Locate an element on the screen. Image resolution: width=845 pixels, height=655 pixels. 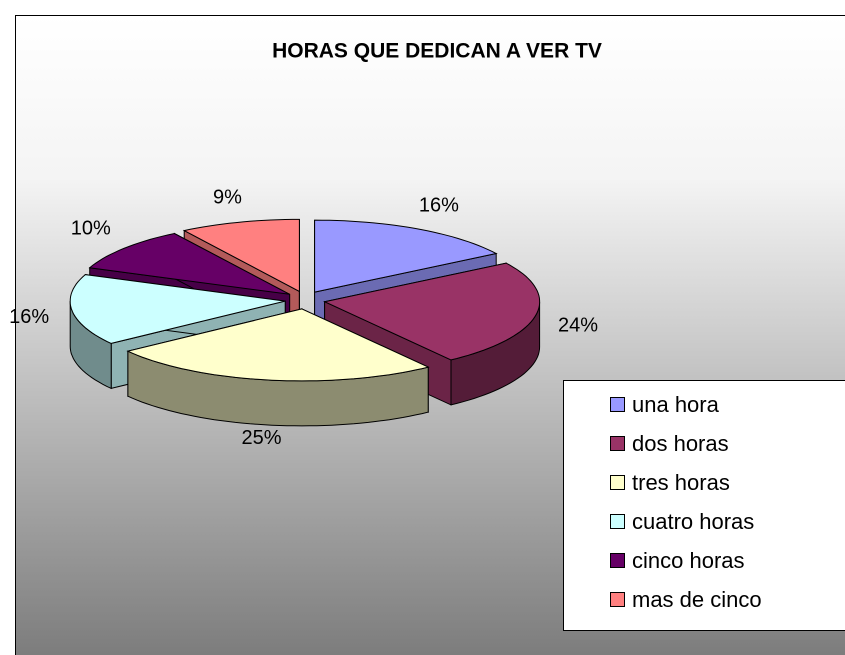
legend-label: una hora is located at coordinates (676, 404).